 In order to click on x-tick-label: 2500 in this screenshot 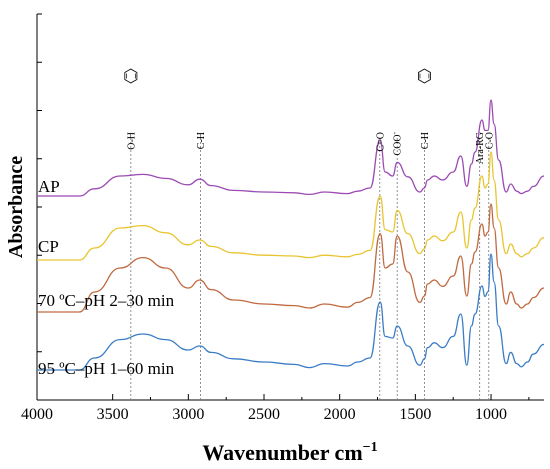, I will do `click(264, 414)`.